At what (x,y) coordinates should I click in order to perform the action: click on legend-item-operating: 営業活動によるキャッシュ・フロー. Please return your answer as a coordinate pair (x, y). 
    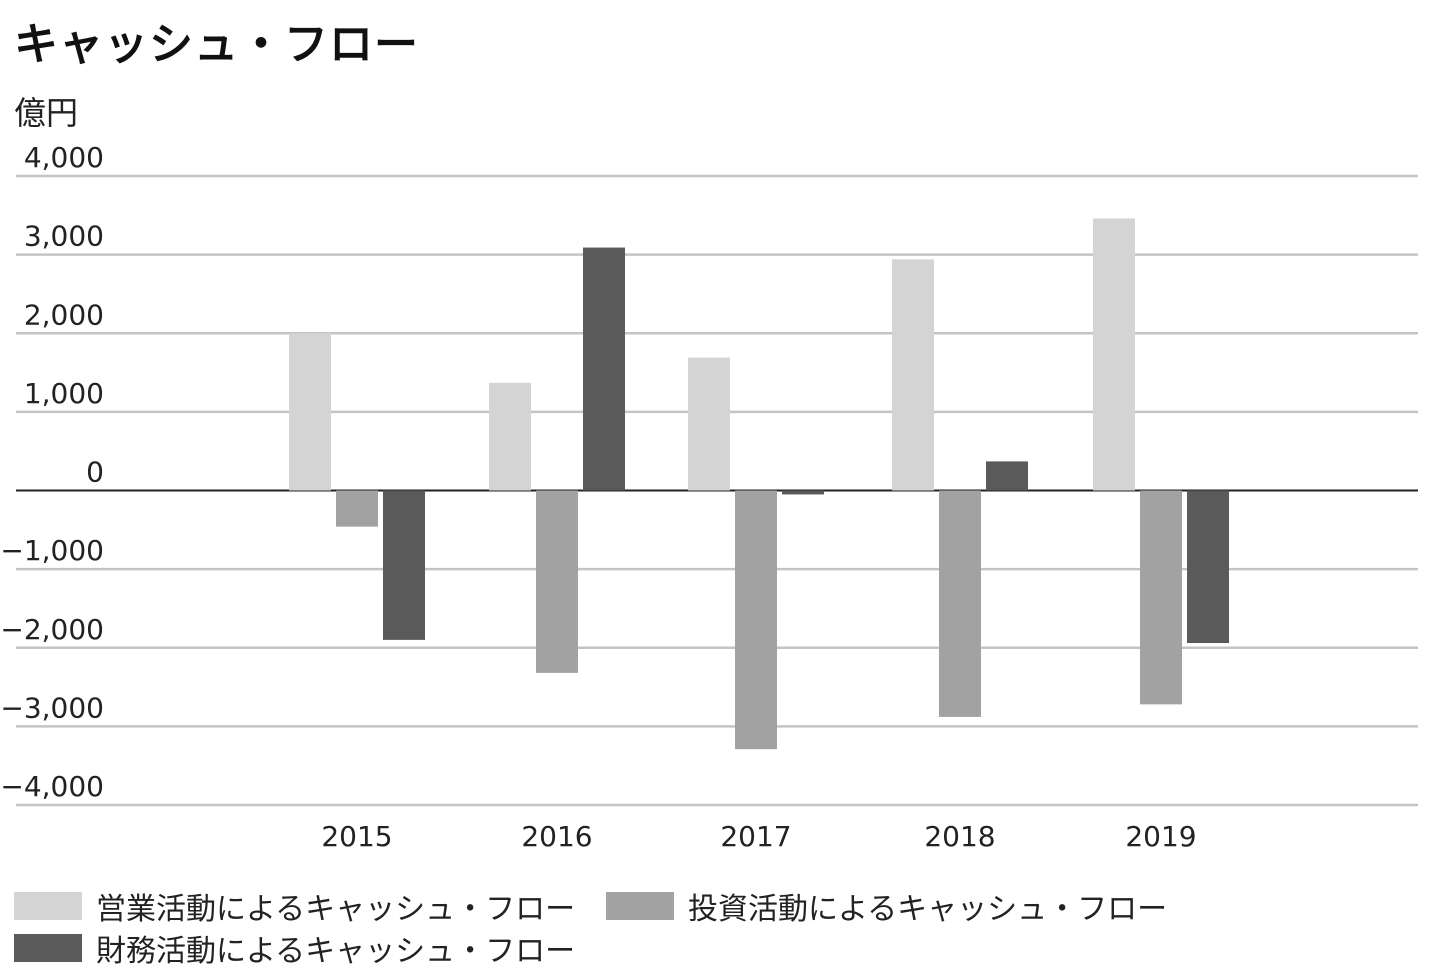
    Looking at the image, I should click on (294, 906).